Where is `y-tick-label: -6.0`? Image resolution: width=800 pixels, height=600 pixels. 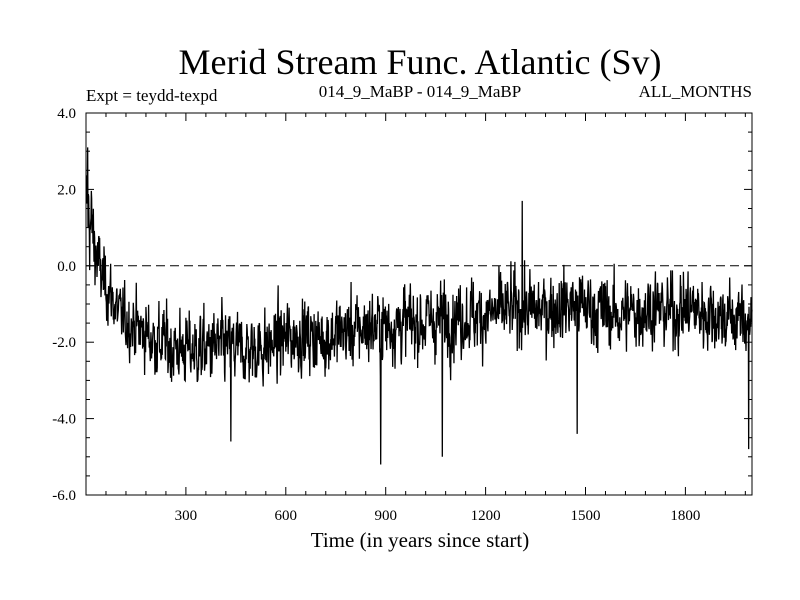 y-tick-label: -6.0 is located at coordinates (64, 496).